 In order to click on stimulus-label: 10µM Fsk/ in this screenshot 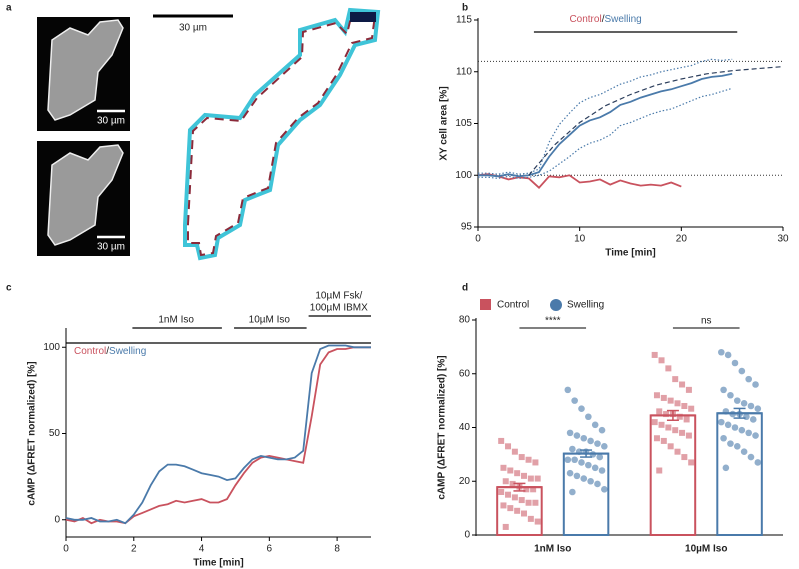, I will do `click(338, 296)`.